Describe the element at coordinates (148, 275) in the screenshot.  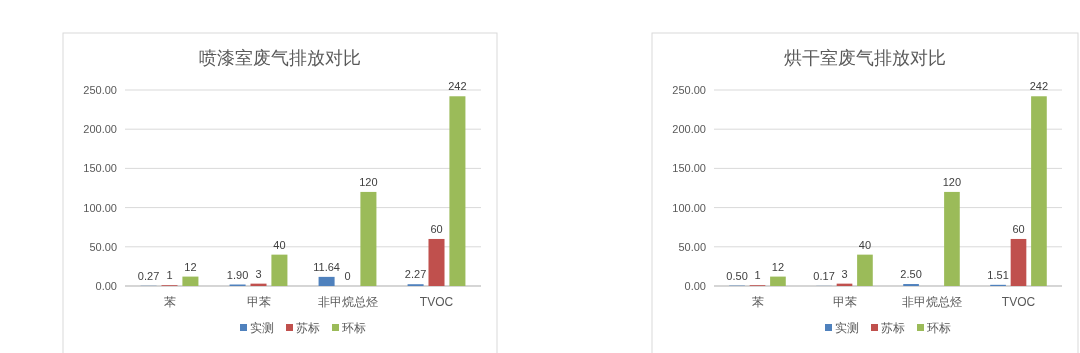
I see `data-label: 0.27` at that location.